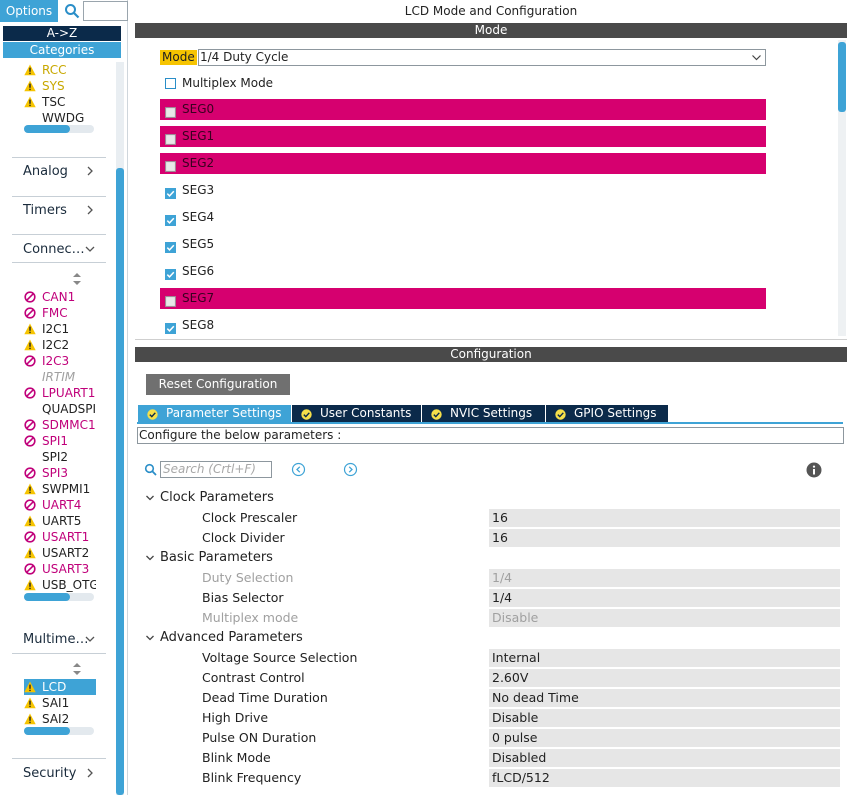 The image size is (850, 795). Describe the element at coordinates (60, 687) in the screenshot. I see `peripheral-item-lcd: LCD` at that location.